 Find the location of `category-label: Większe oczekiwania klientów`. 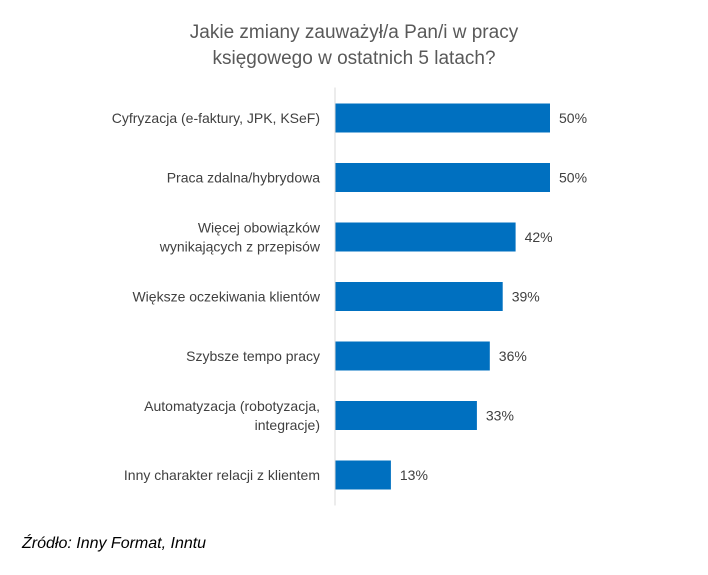

category-label: Większe oczekiwania klientów is located at coordinates (226, 297).